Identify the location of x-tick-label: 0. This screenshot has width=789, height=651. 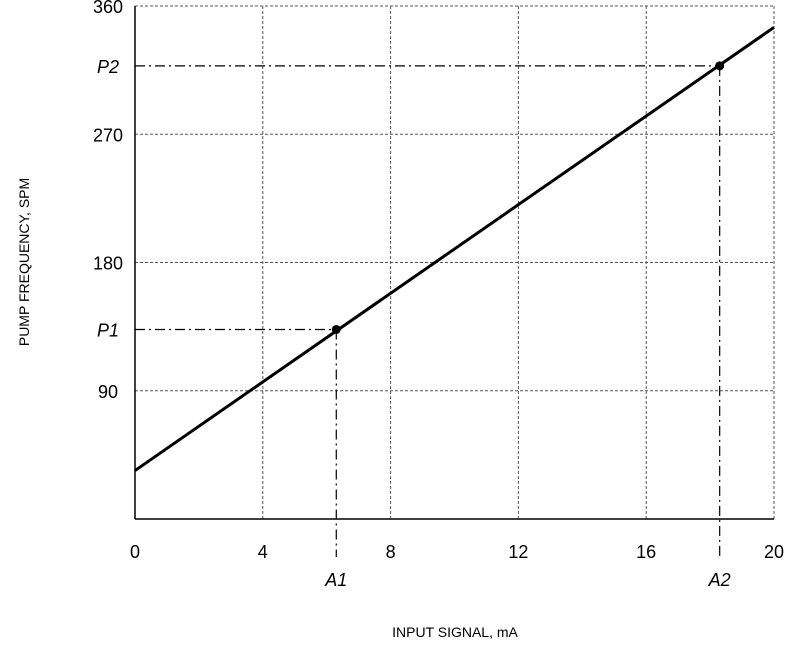
(135, 552).